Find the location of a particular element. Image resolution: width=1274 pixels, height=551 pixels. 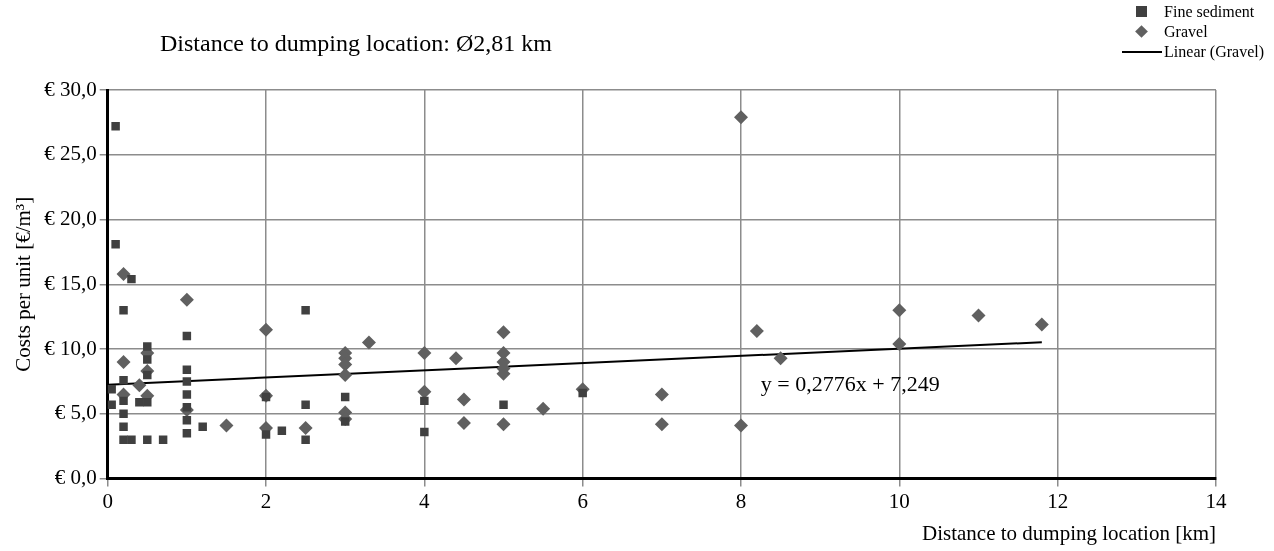

x-tick-label: 2 is located at coordinates (266, 500).